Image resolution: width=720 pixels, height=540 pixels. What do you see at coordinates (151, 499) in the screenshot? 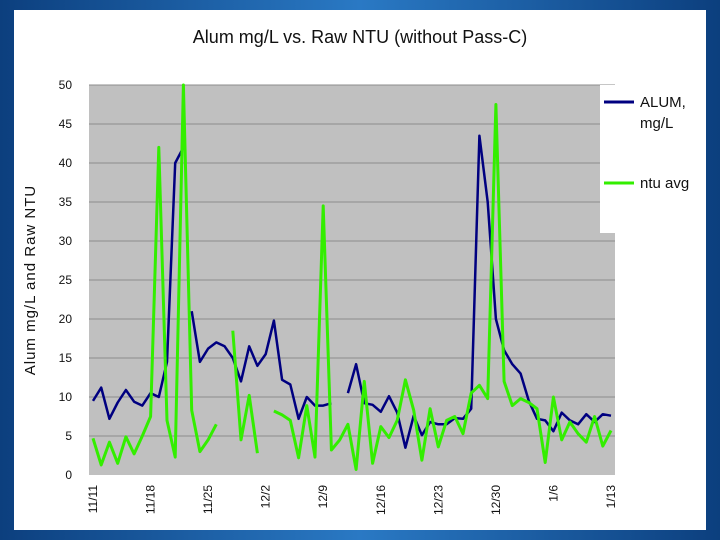
I see `x-tick-label: 11/18` at bounding box center [151, 499].